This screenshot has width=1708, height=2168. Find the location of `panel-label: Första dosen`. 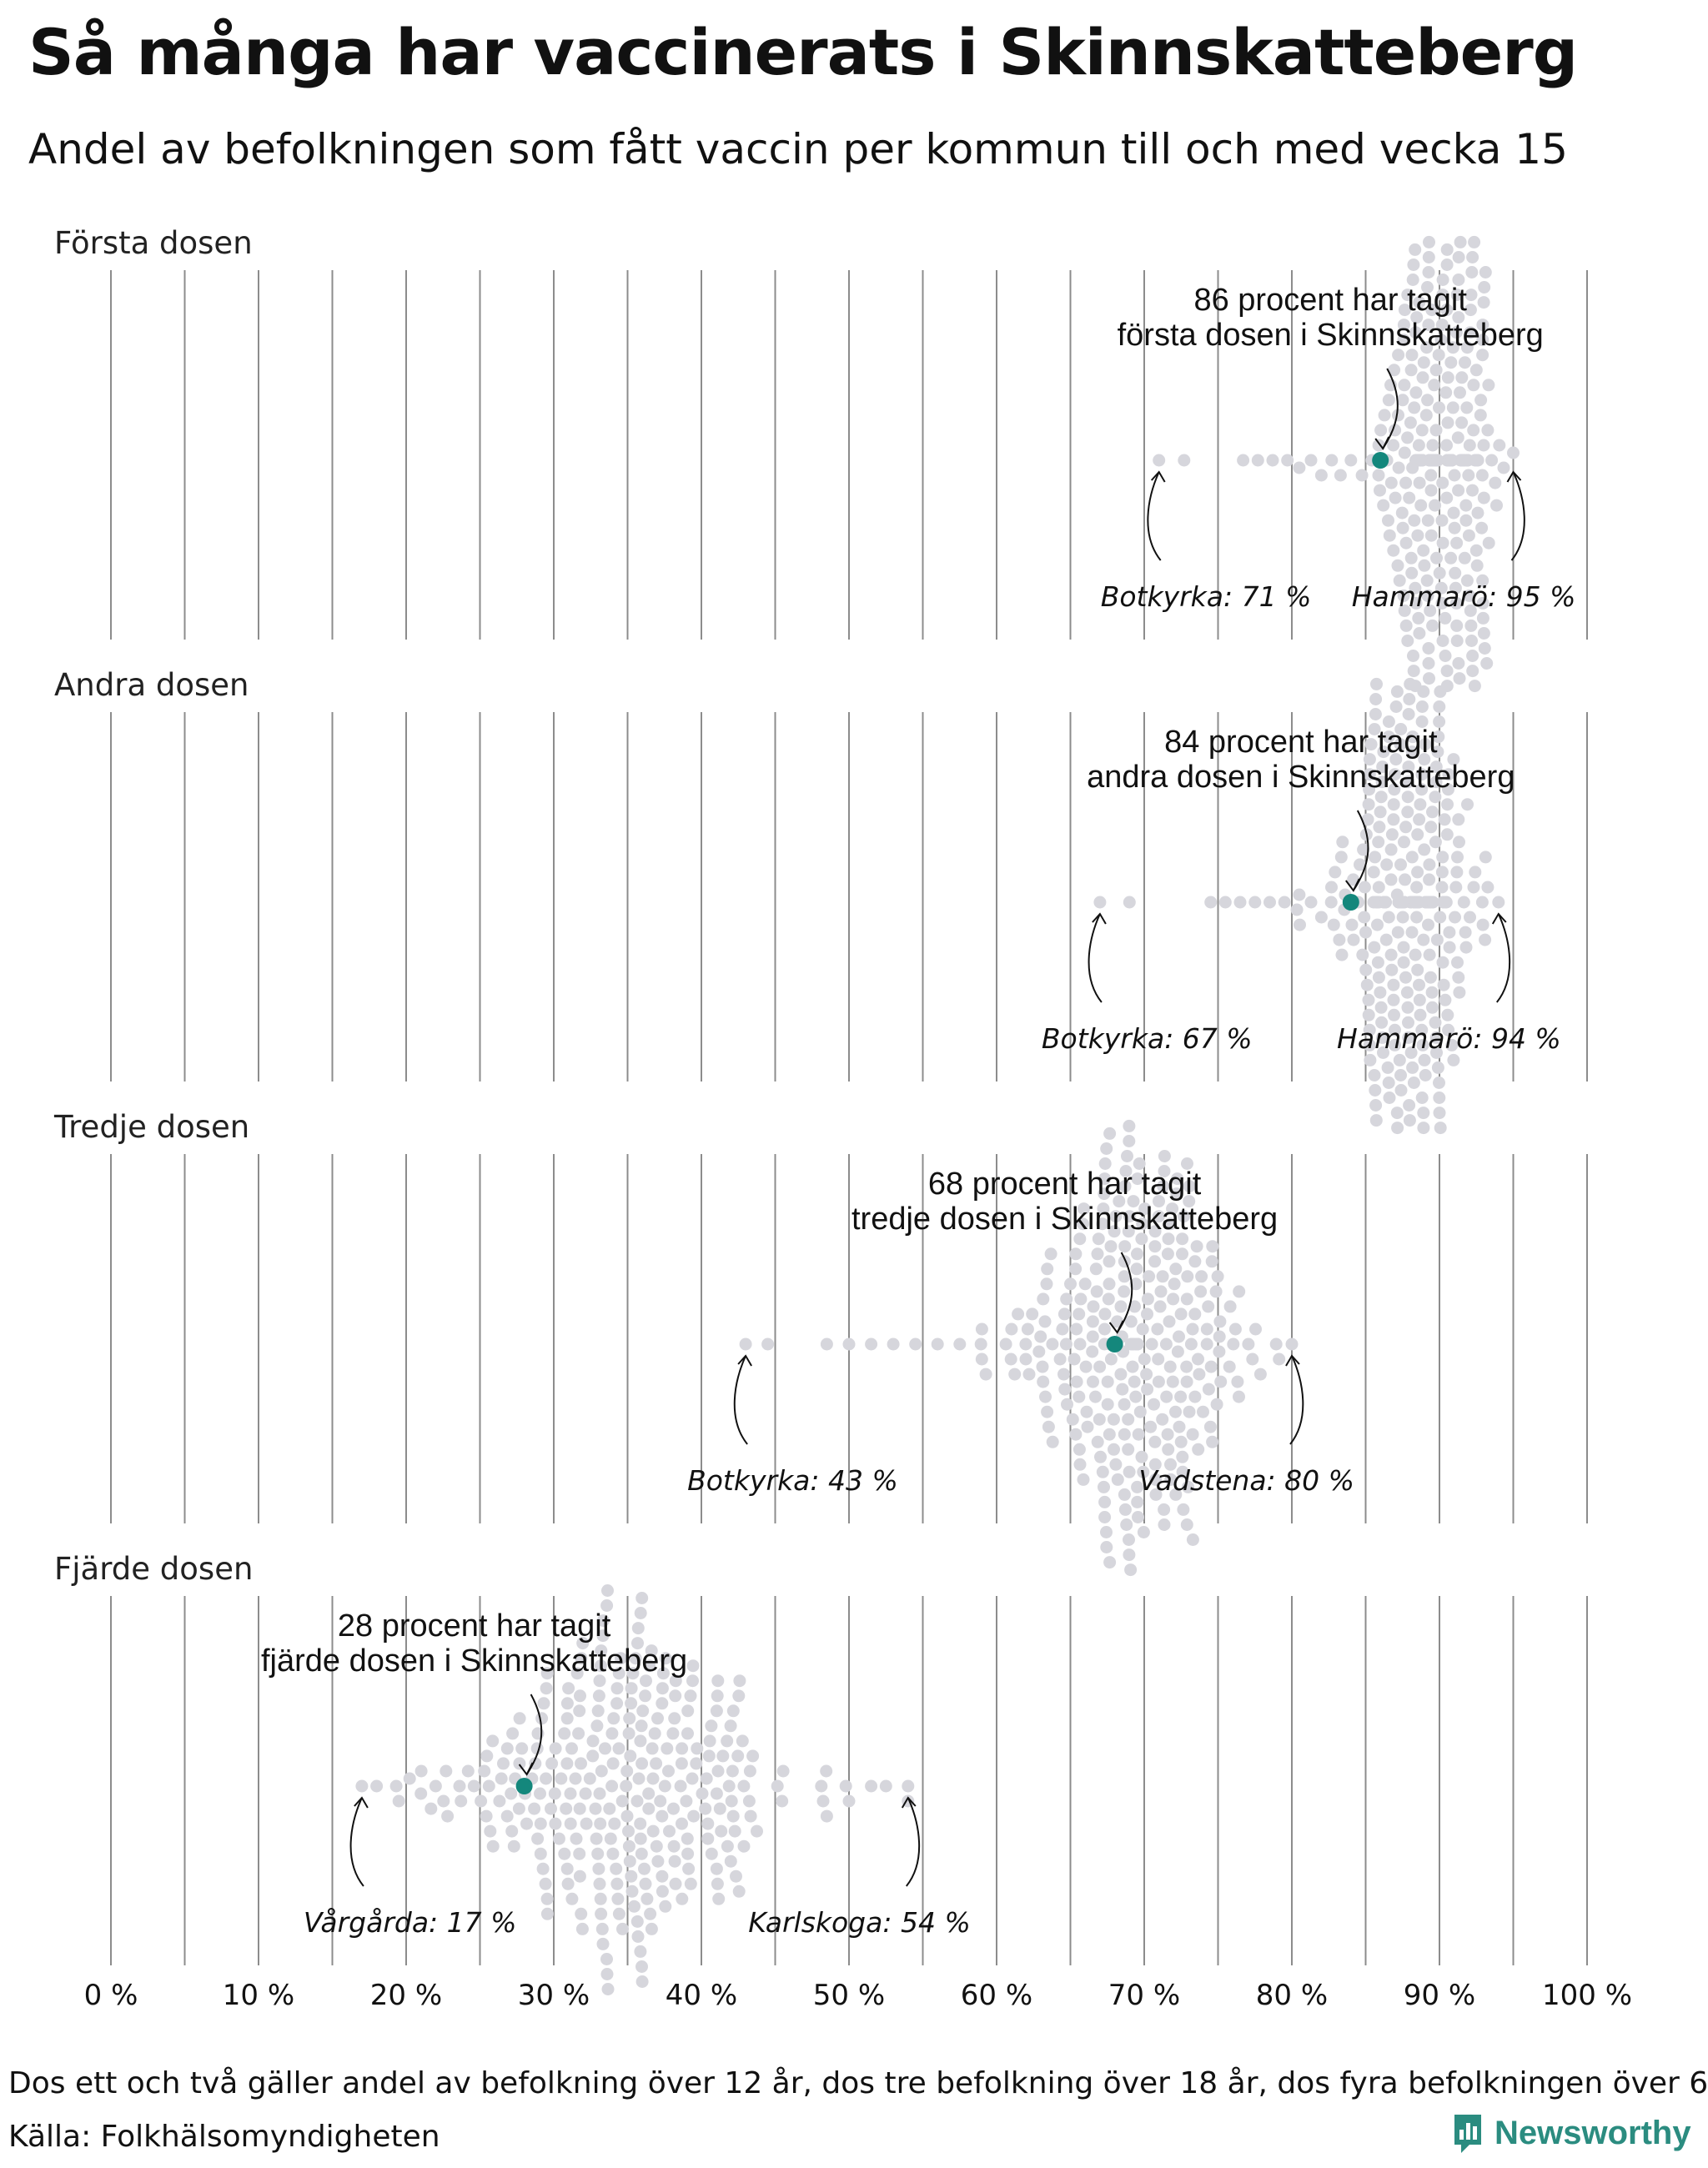

panel-label: Första dosen is located at coordinates (153, 243).